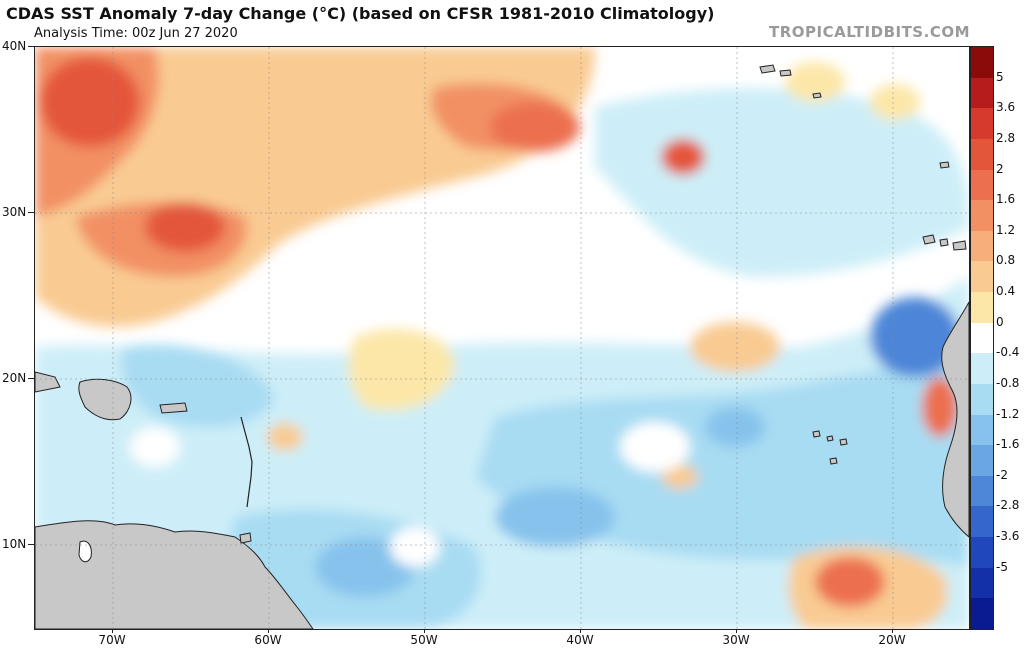 The width and height of the screenshot is (1024, 648). Describe the element at coordinates (105, 399) in the screenshot. I see `hispaniola-island` at that location.